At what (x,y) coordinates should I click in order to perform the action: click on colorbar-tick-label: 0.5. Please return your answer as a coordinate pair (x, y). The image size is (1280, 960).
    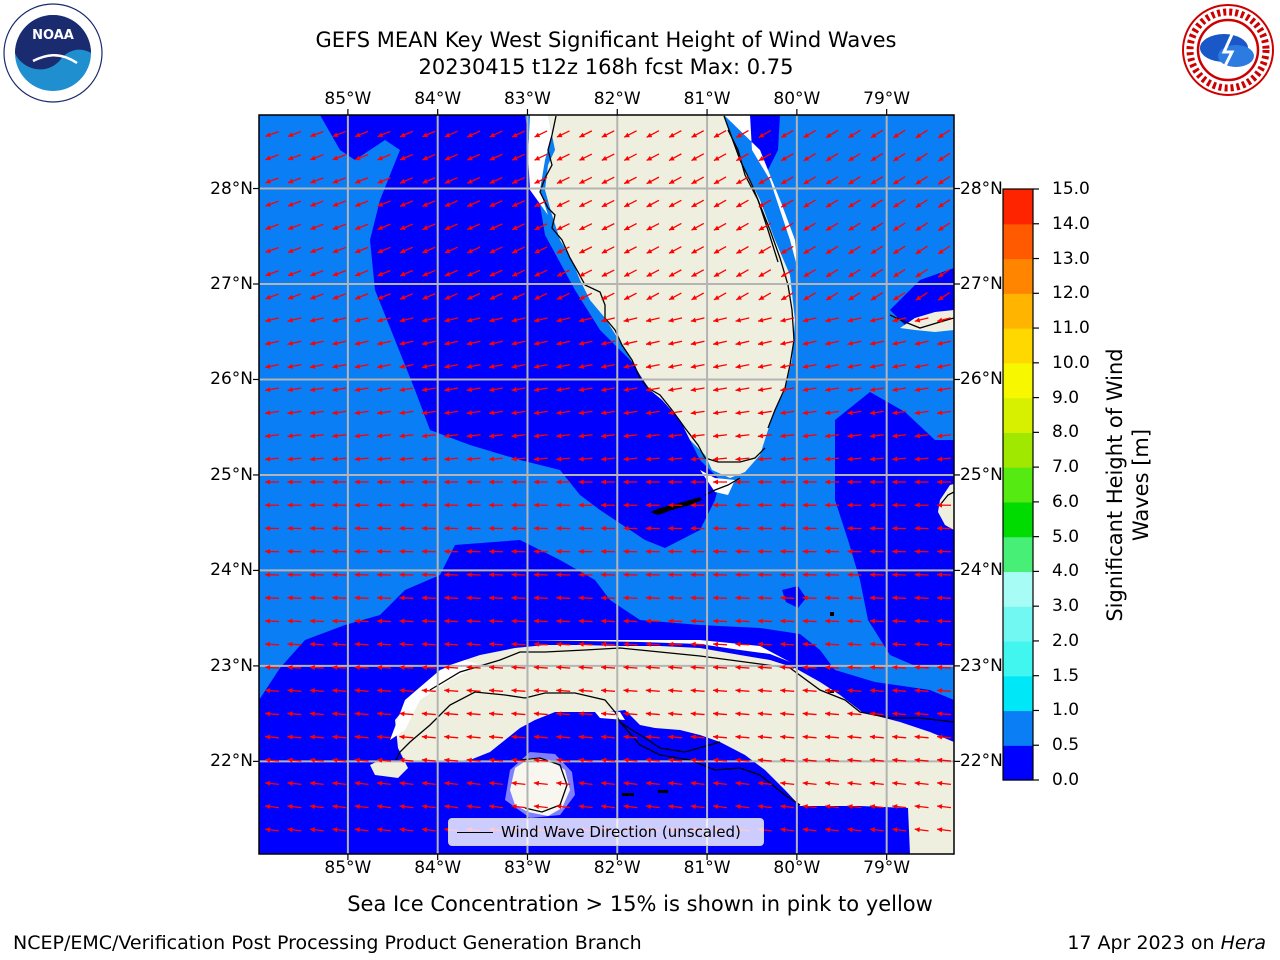
    Looking at the image, I should click on (1066, 745).